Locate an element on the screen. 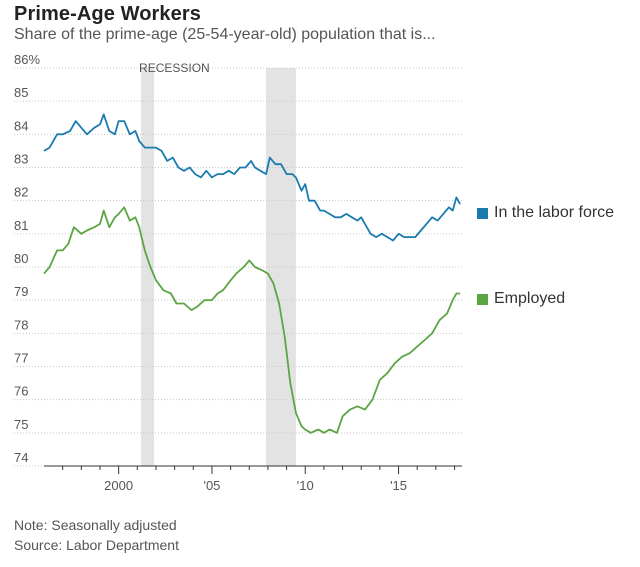 This screenshot has width=640, height=567. legend-swatch-labor-force is located at coordinates (482, 213).